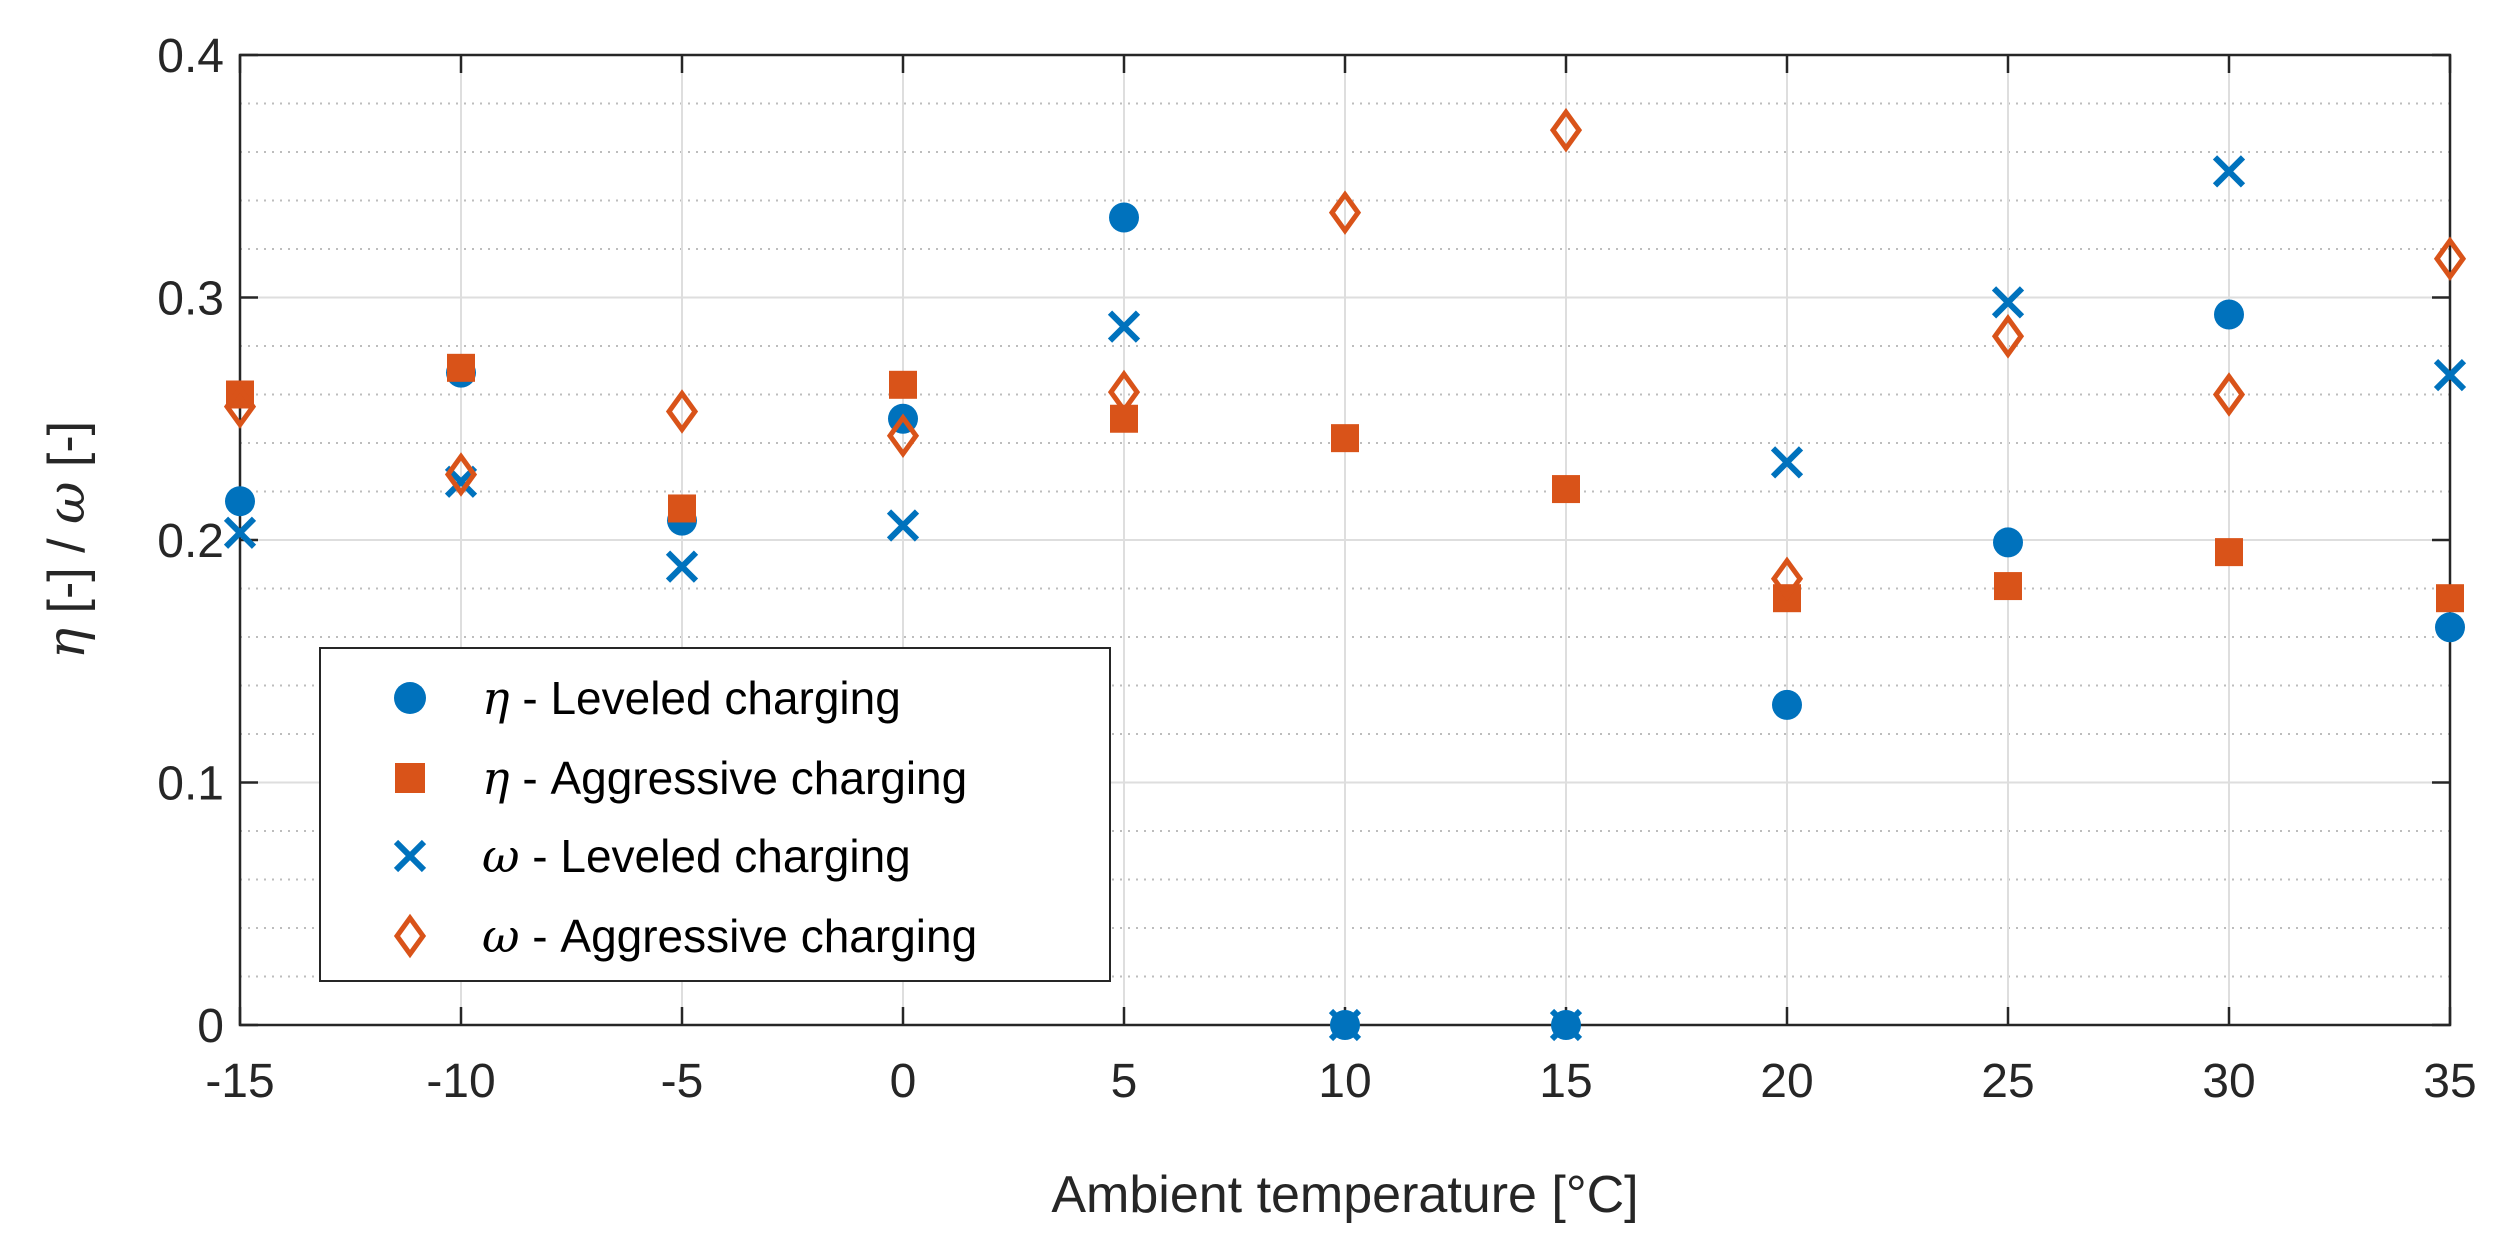 Image resolution: width=2495 pixels, height=1244 pixels. What do you see at coordinates (410, 856) in the screenshot?
I see `legend-marker-x` at bounding box center [410, 856].